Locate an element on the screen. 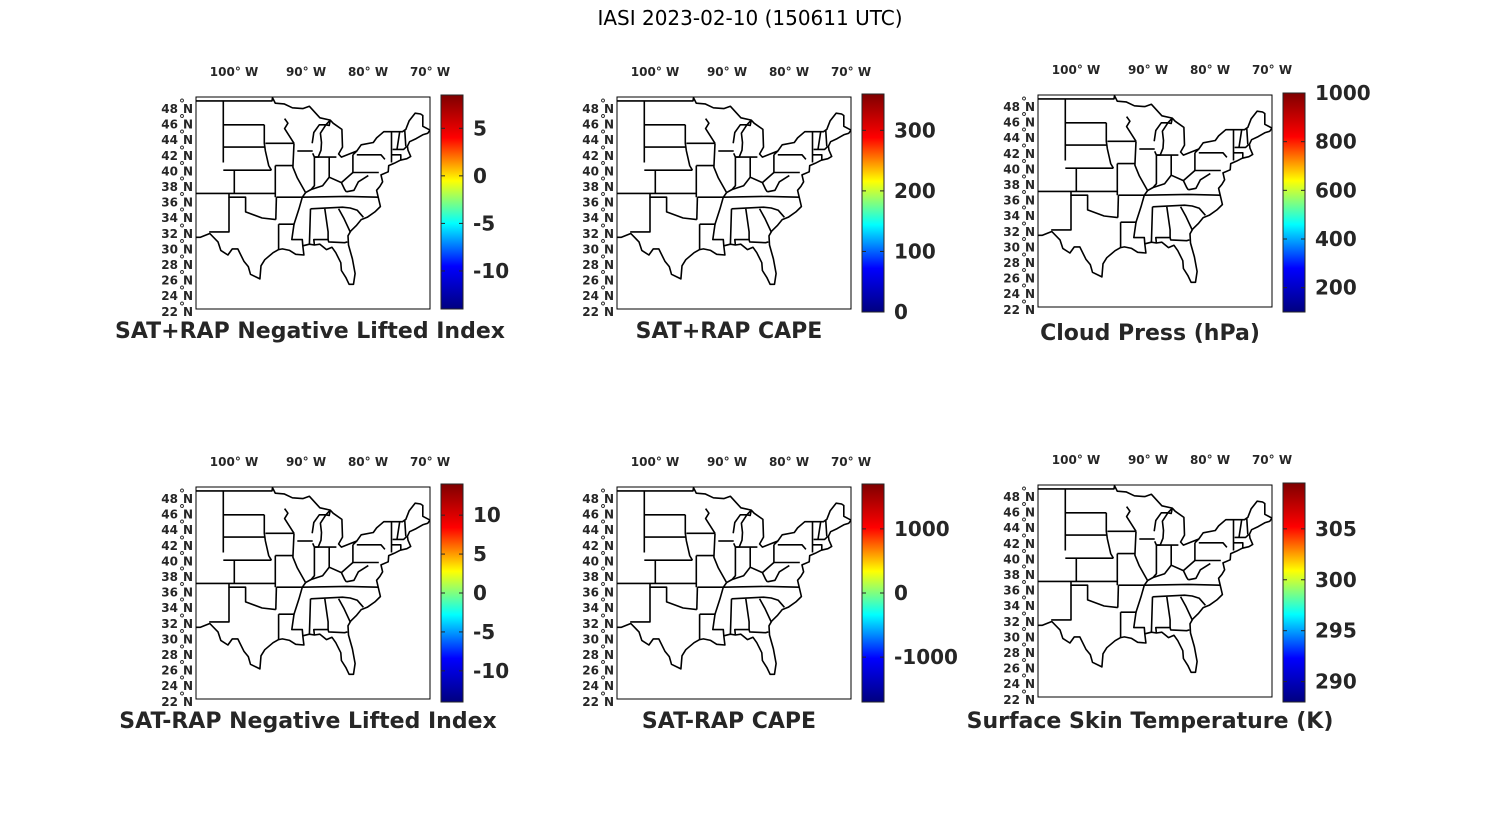 This screenshot has height=825, width=1500. colorbar-tick-label: 300 is located at coordinates (1336, 580).